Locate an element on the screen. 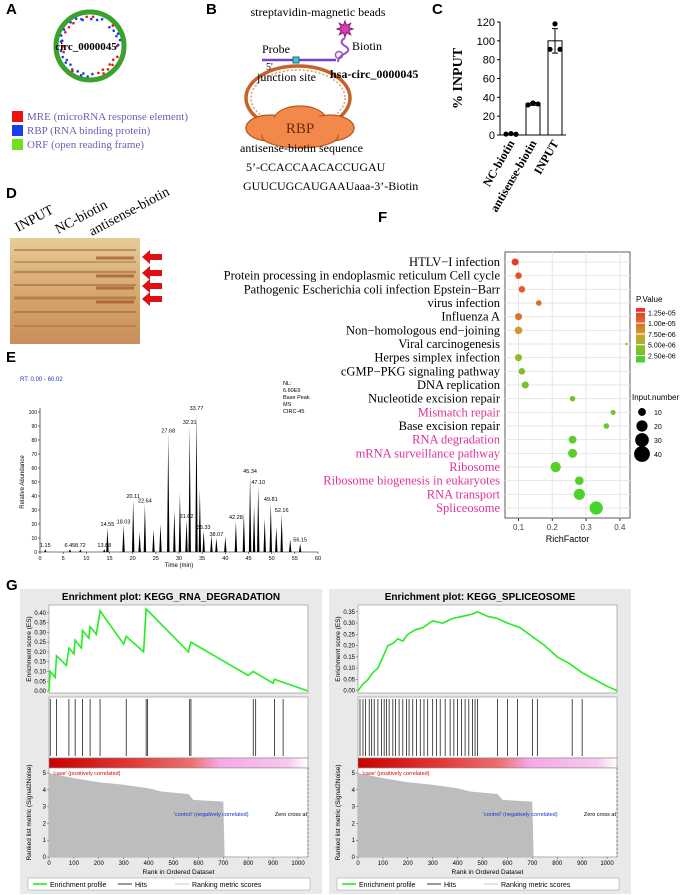 This screenshot has height=895, width=685. y-tick-label: 0.40 is located at coordinates (40, 614).